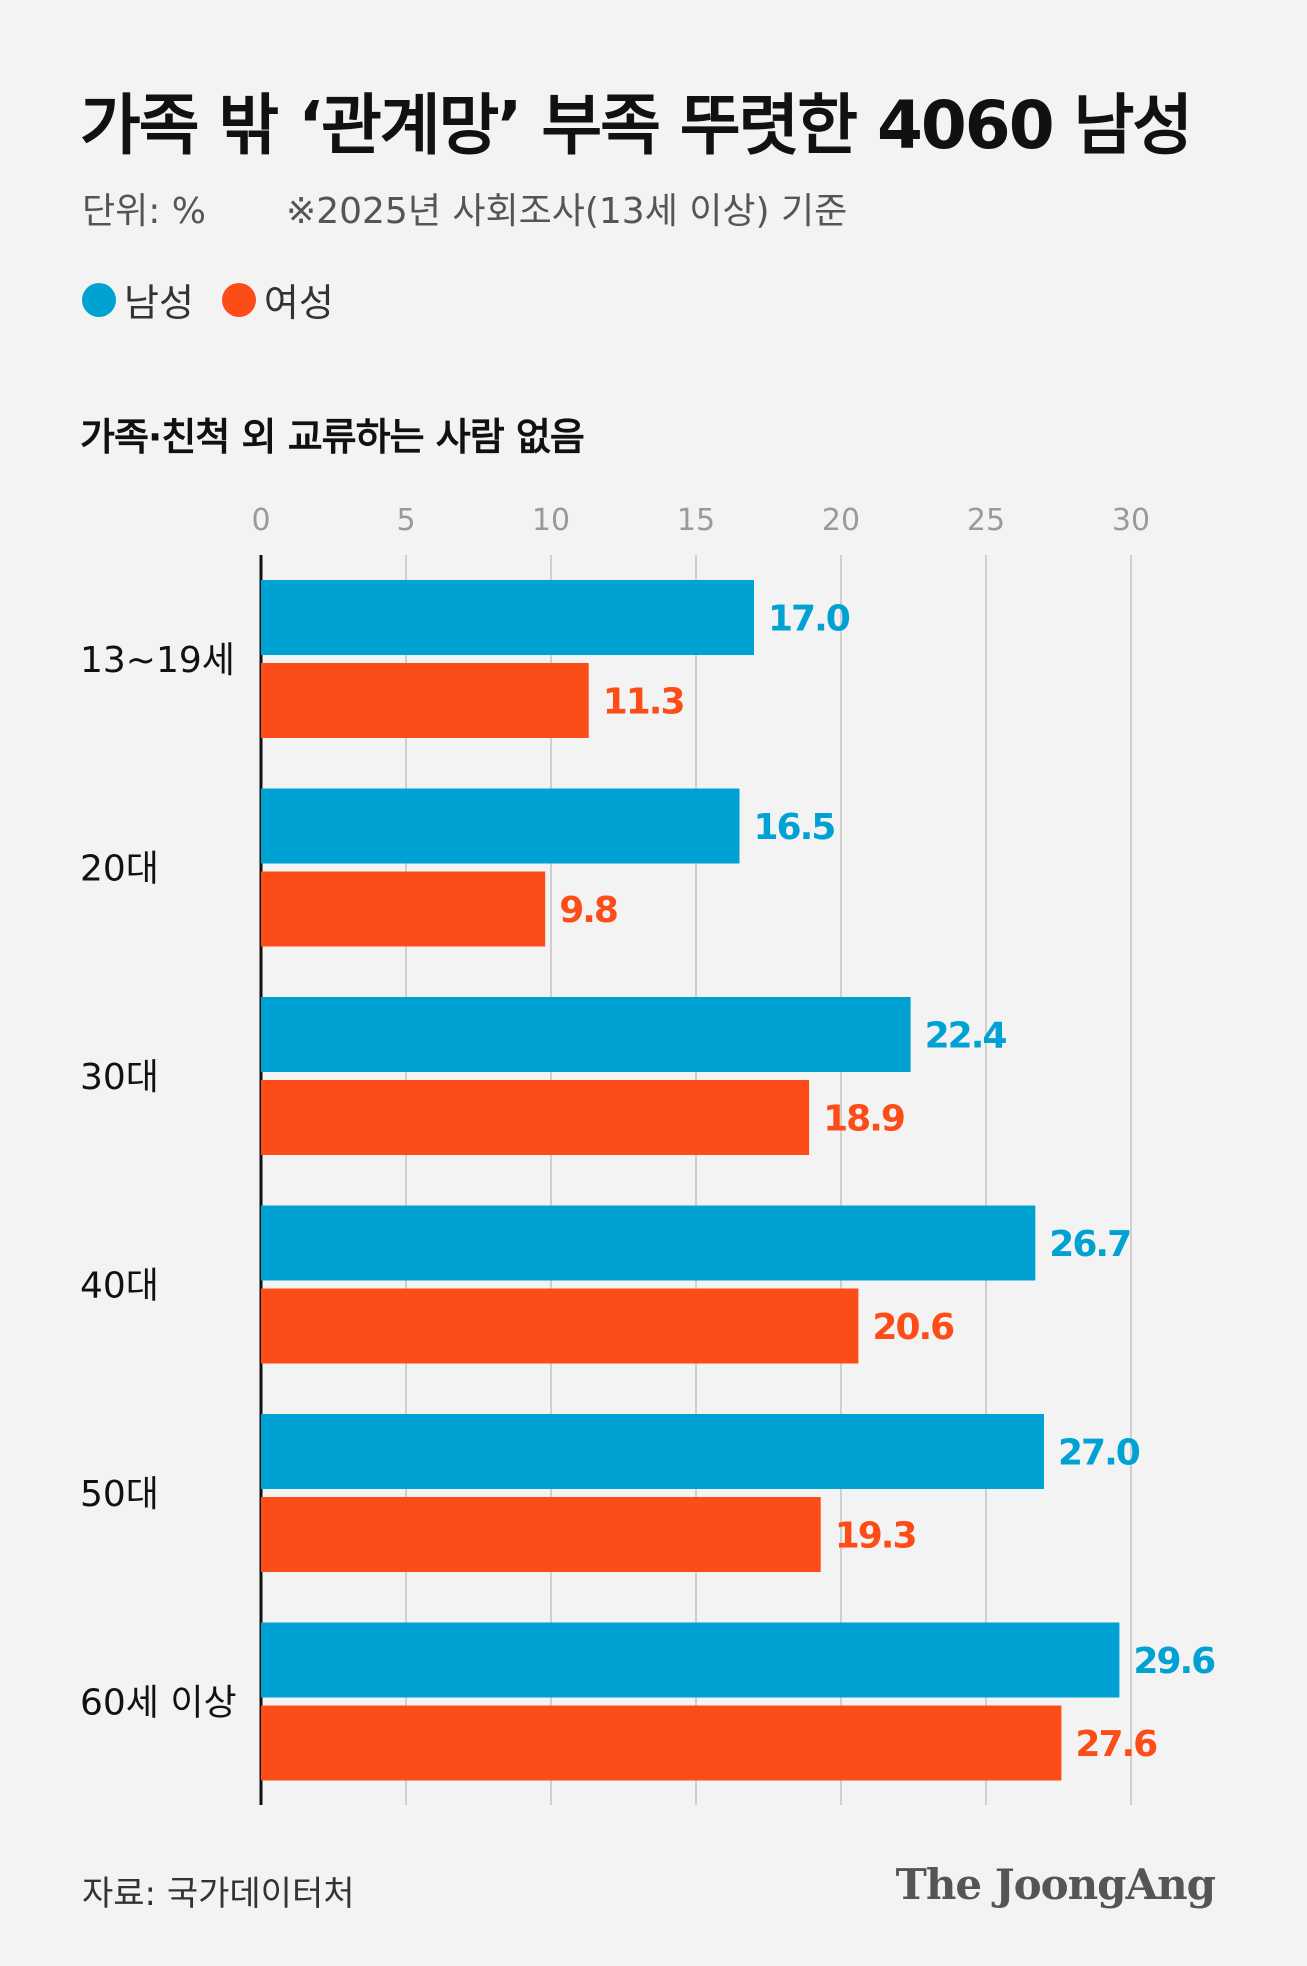 This screenshot has height=1966, width=1307. What do you see at coordinates (696, 520) in the screenshot?
I see `tick-label: 15` at bounding box center [696, 520].